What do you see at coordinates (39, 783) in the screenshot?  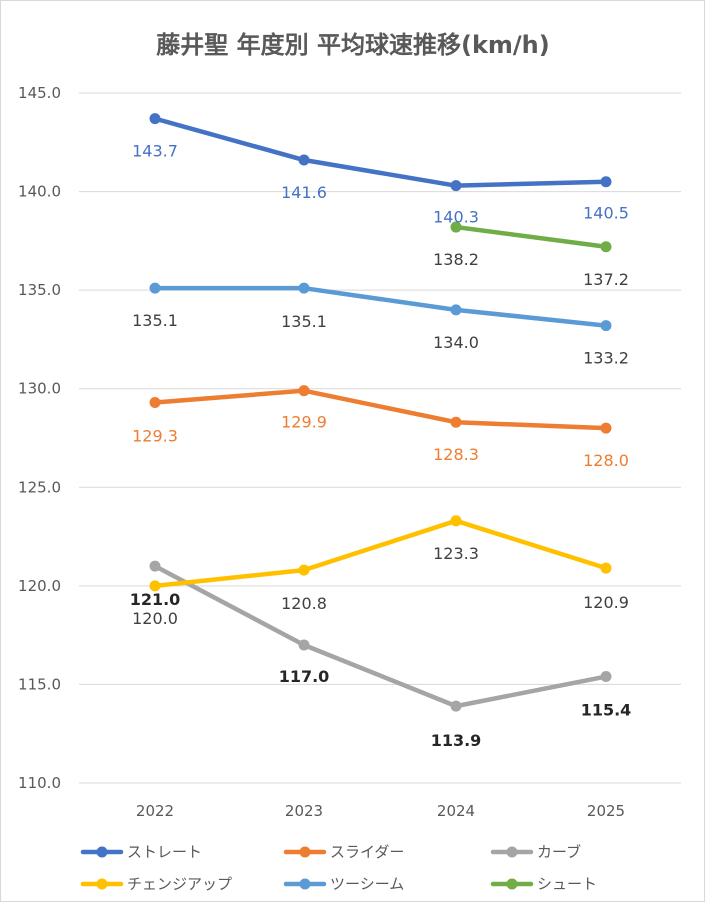 I see `y-tick-label: 110.0` at bounding box center [39, 783].